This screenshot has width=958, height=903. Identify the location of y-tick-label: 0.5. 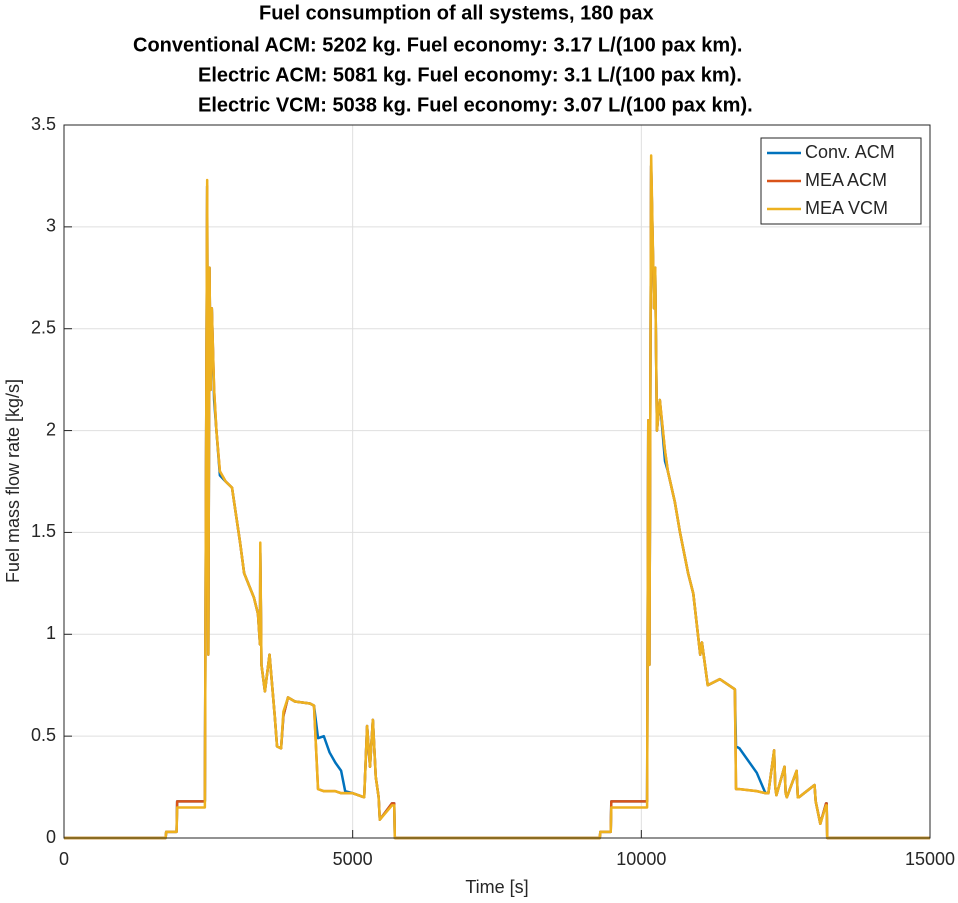
(43, 735).